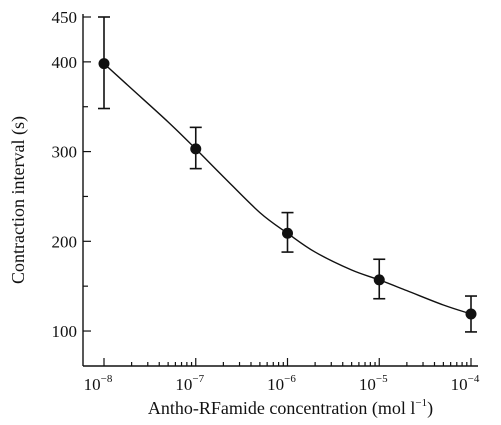 The image size is (501, 425). I want to click on y-axis-title: Contraction interval (s), so click(18, 200).